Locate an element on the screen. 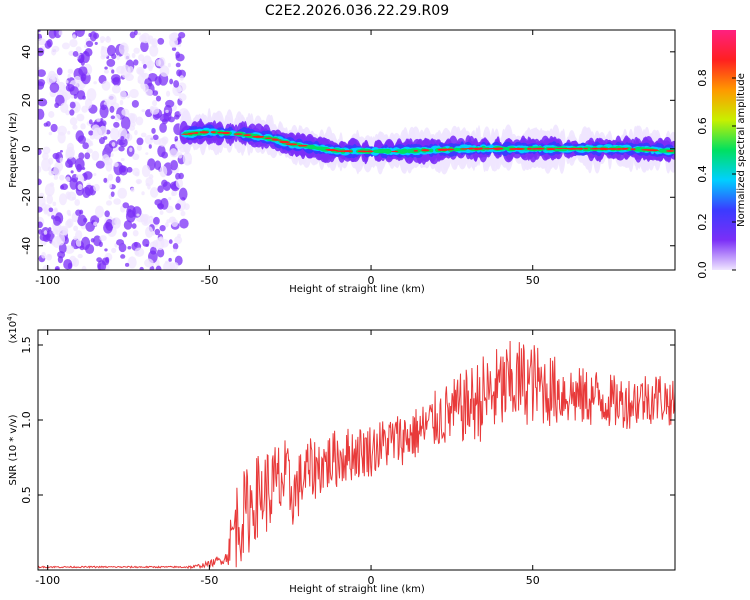 This screenshot has height=600, width=750. snr-y-scale-base: (x10 is located at coordinates (13, 332).